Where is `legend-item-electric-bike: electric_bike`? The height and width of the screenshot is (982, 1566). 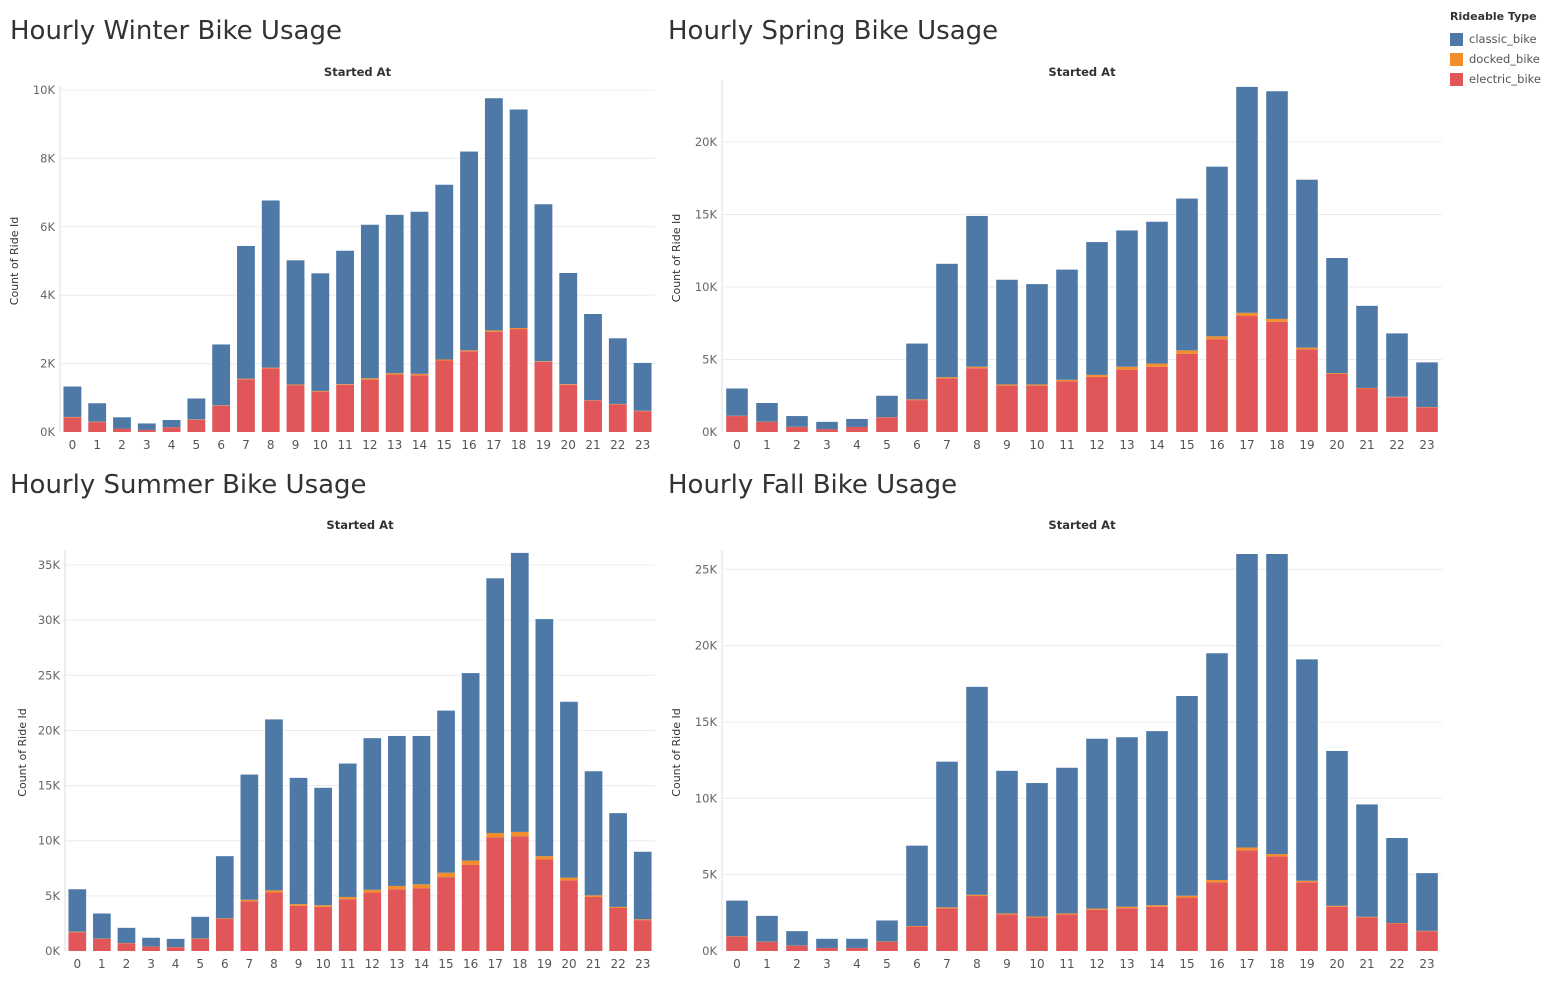 legend-item-electric-bike: electric_bike is located at coordinates (1505, 79).